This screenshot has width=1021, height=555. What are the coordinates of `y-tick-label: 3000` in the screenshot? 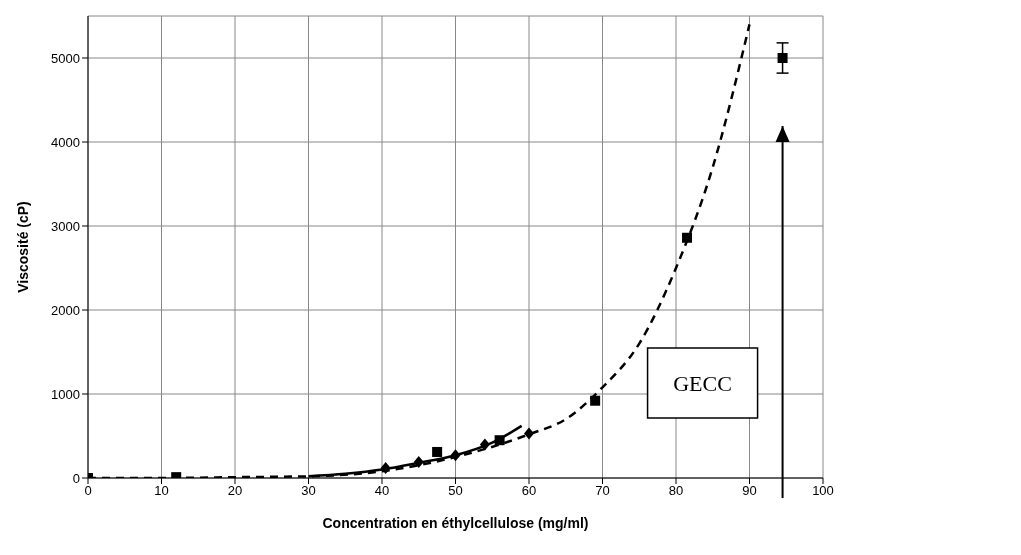 It's located at (65, 226).